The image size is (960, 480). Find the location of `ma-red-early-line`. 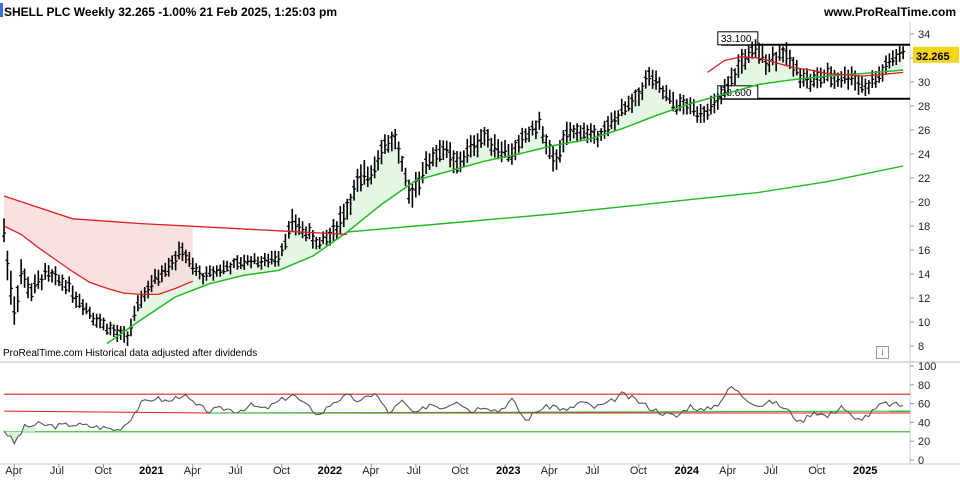

ma-red-early-line is located at coordinates (98, 260).